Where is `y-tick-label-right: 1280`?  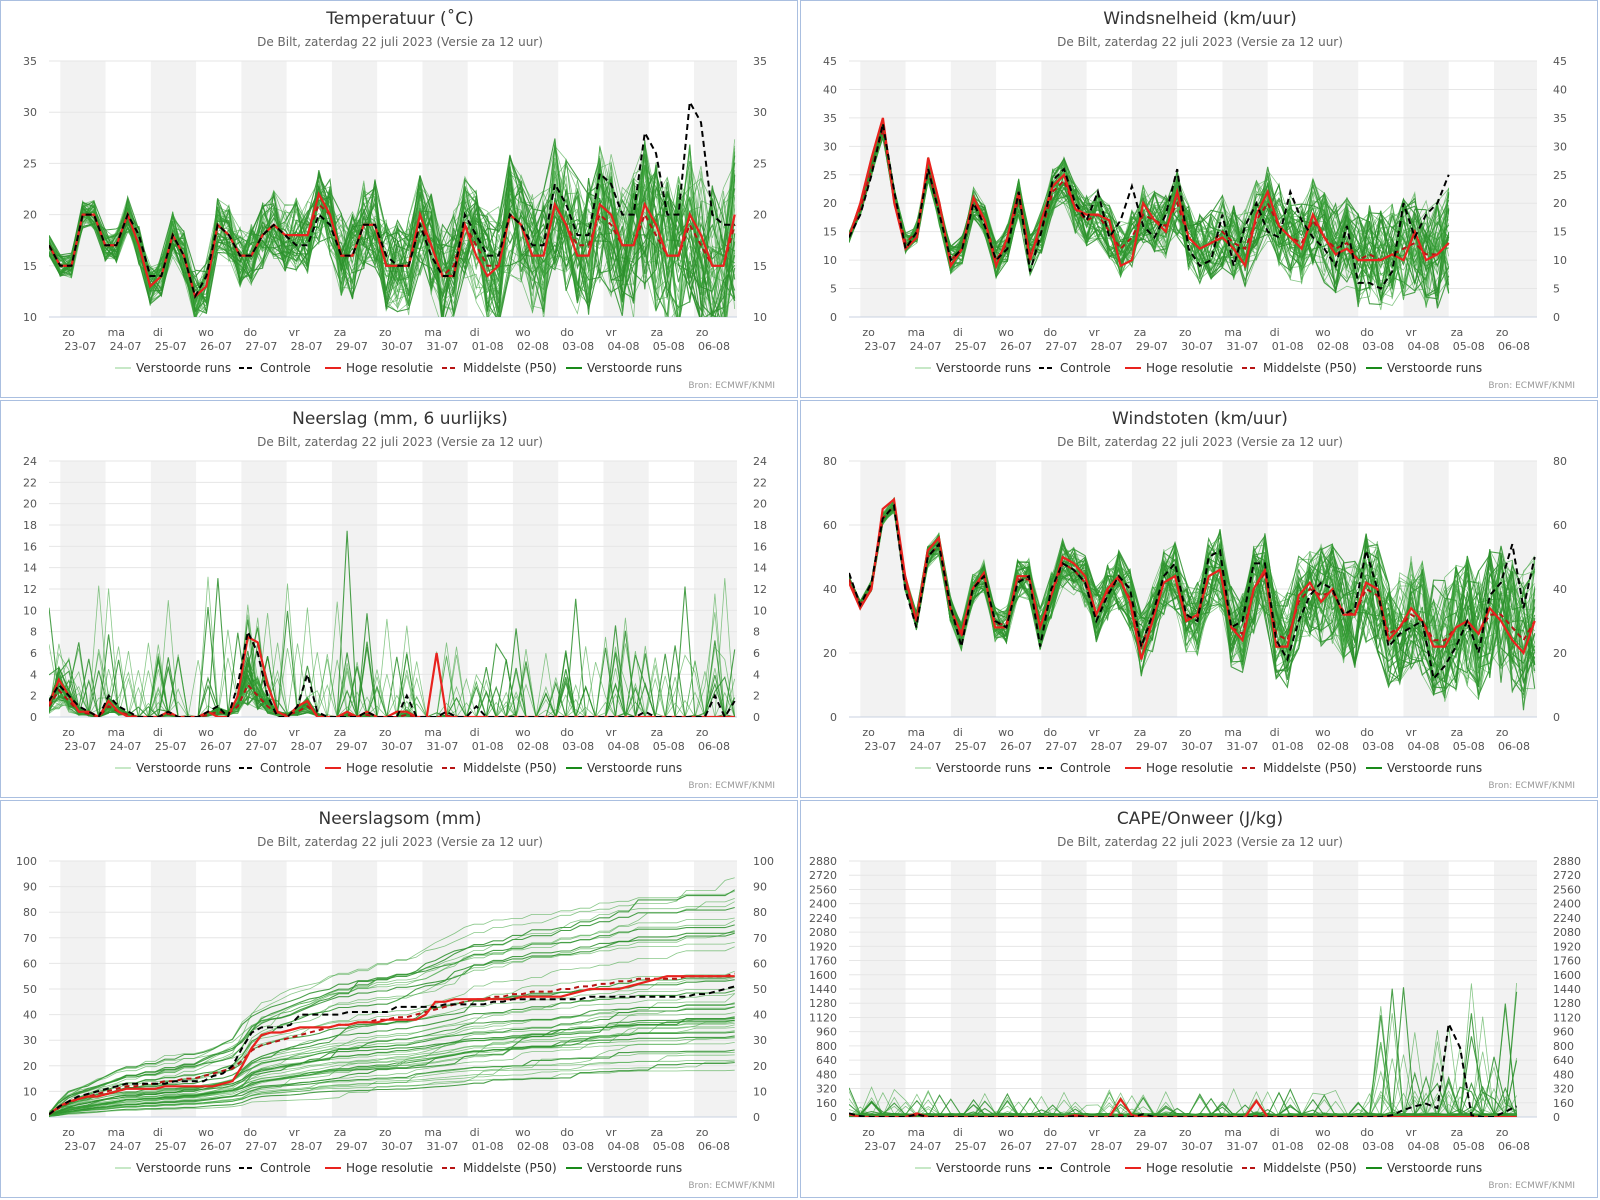 y-tick-label-right: 1280 is located at coordinates (1567, 1003).